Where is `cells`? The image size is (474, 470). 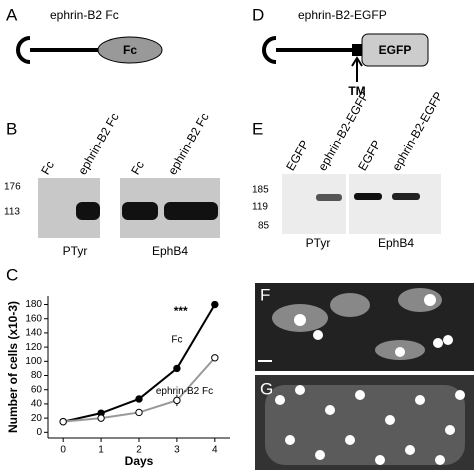 cells is located at coordinates (365, 425).